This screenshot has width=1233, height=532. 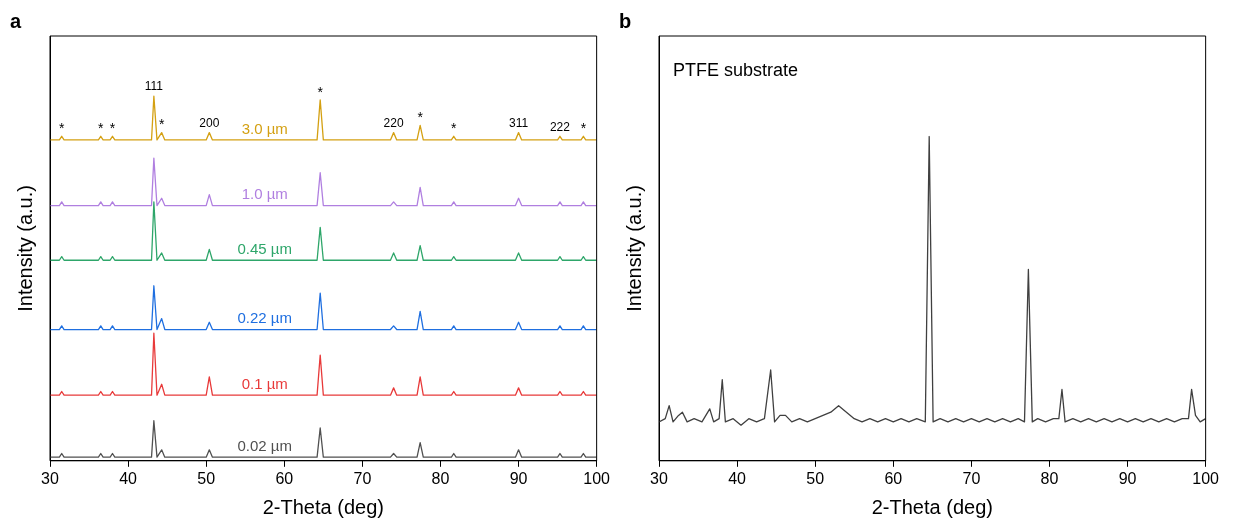 I want to click on series-label: 3.0 µm, so click(x=264, y=128).